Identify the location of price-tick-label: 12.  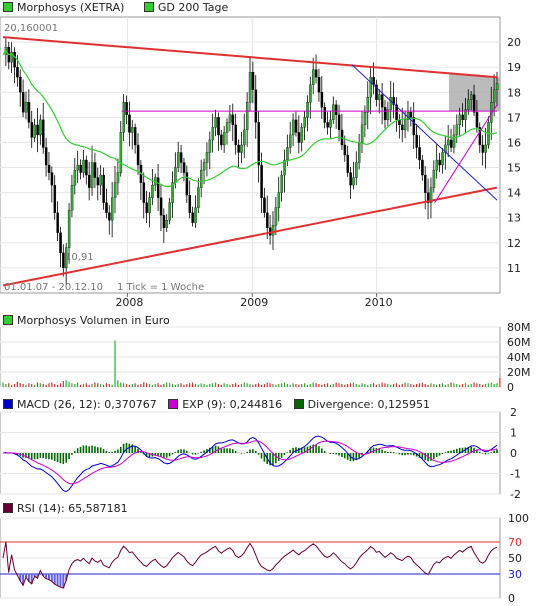
(514, 243).